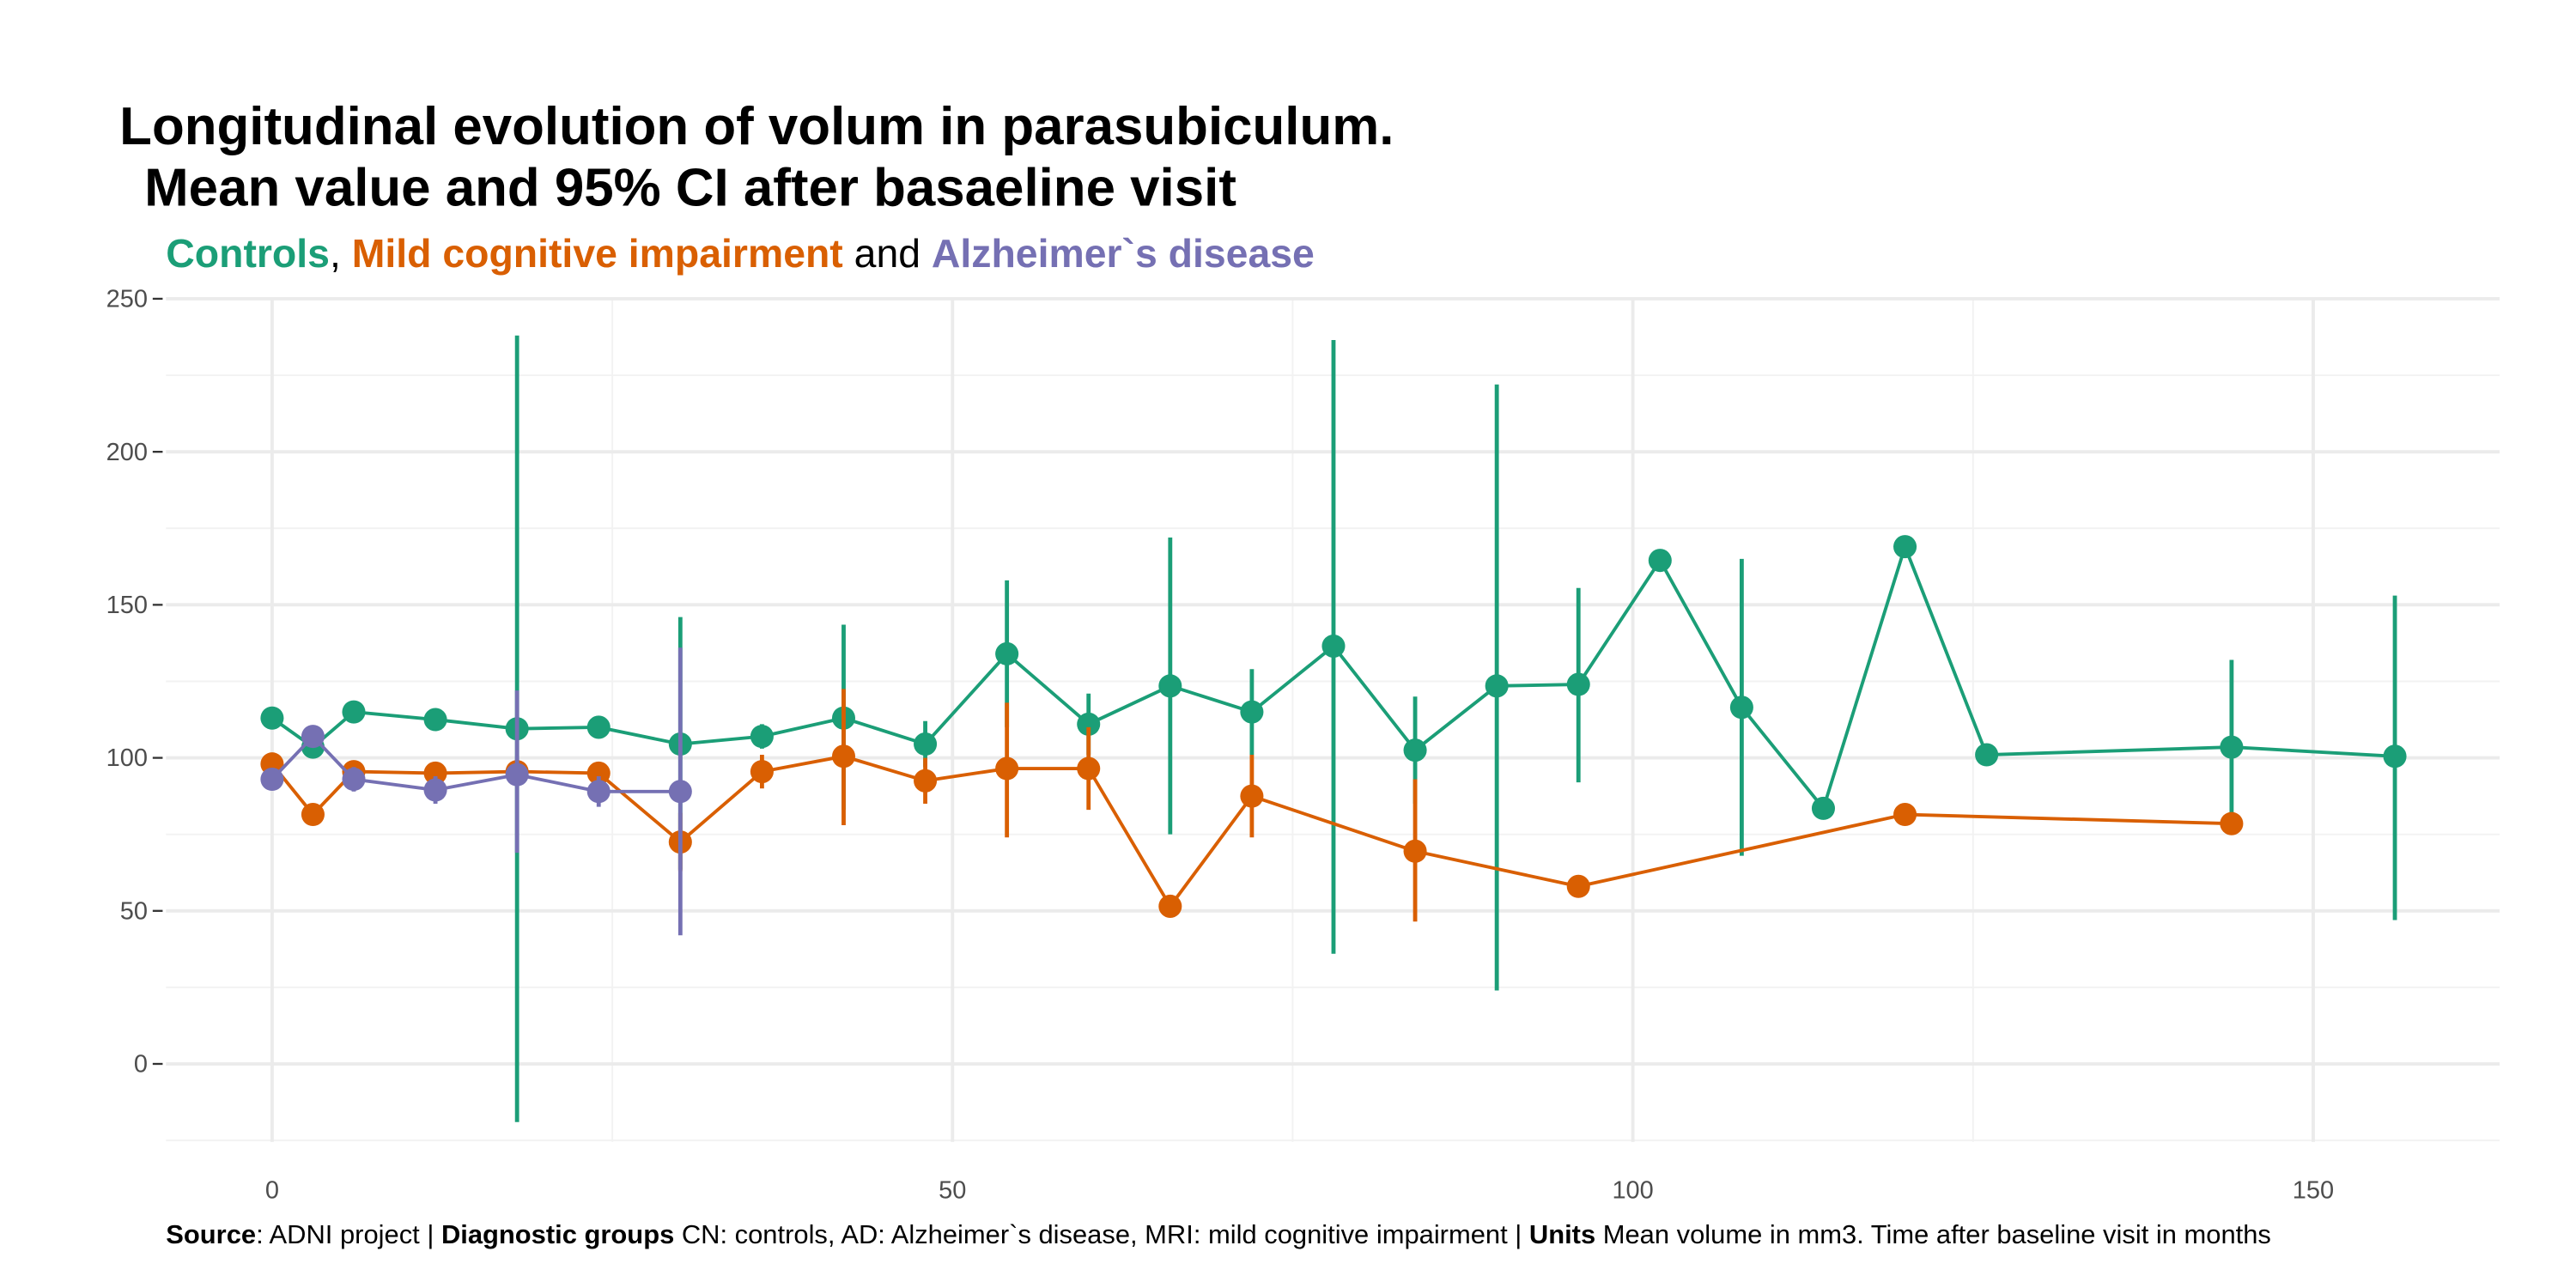 The image size is (2576, 1288). I want to click on y-tick-label: 200, so click(127, 452).